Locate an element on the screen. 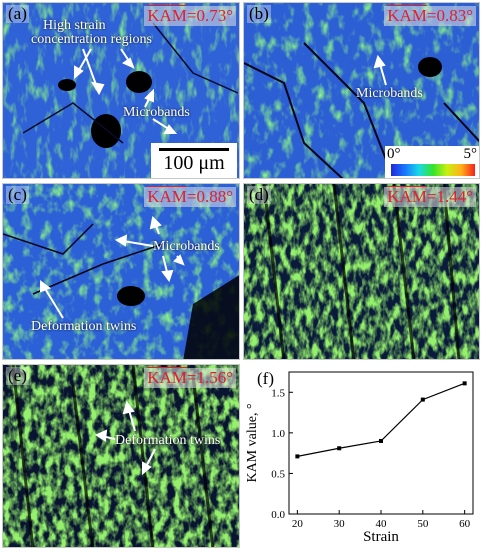  panel-label: (e) is located at coordinates (17, 375).